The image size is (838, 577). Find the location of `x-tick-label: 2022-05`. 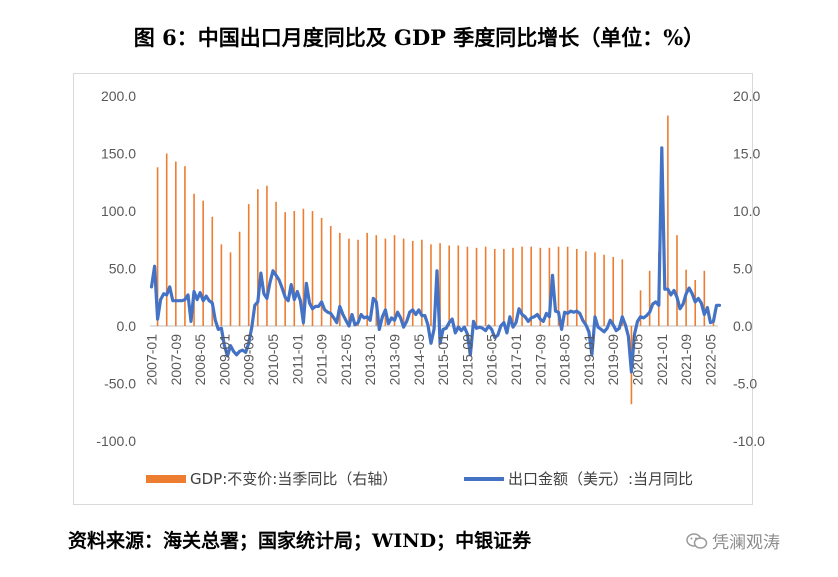

x-tick-label: 2022-05 is located at coordinates (710, 360).